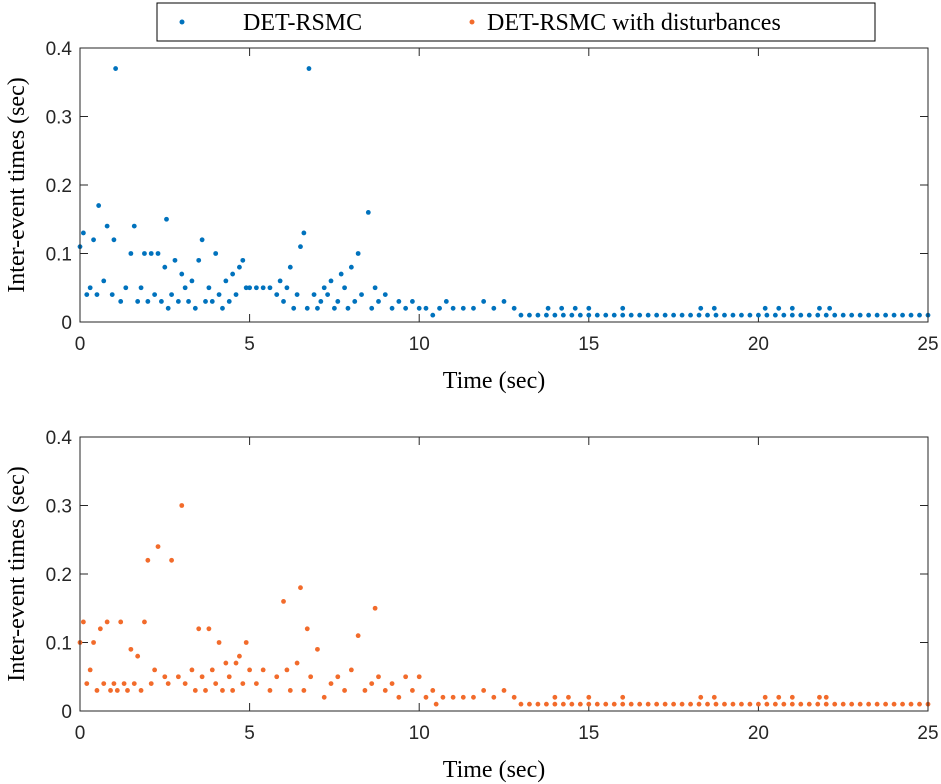 This screenshot has height=784, width=941. I want to click on x-tick-label: 25, so click(927, 733).